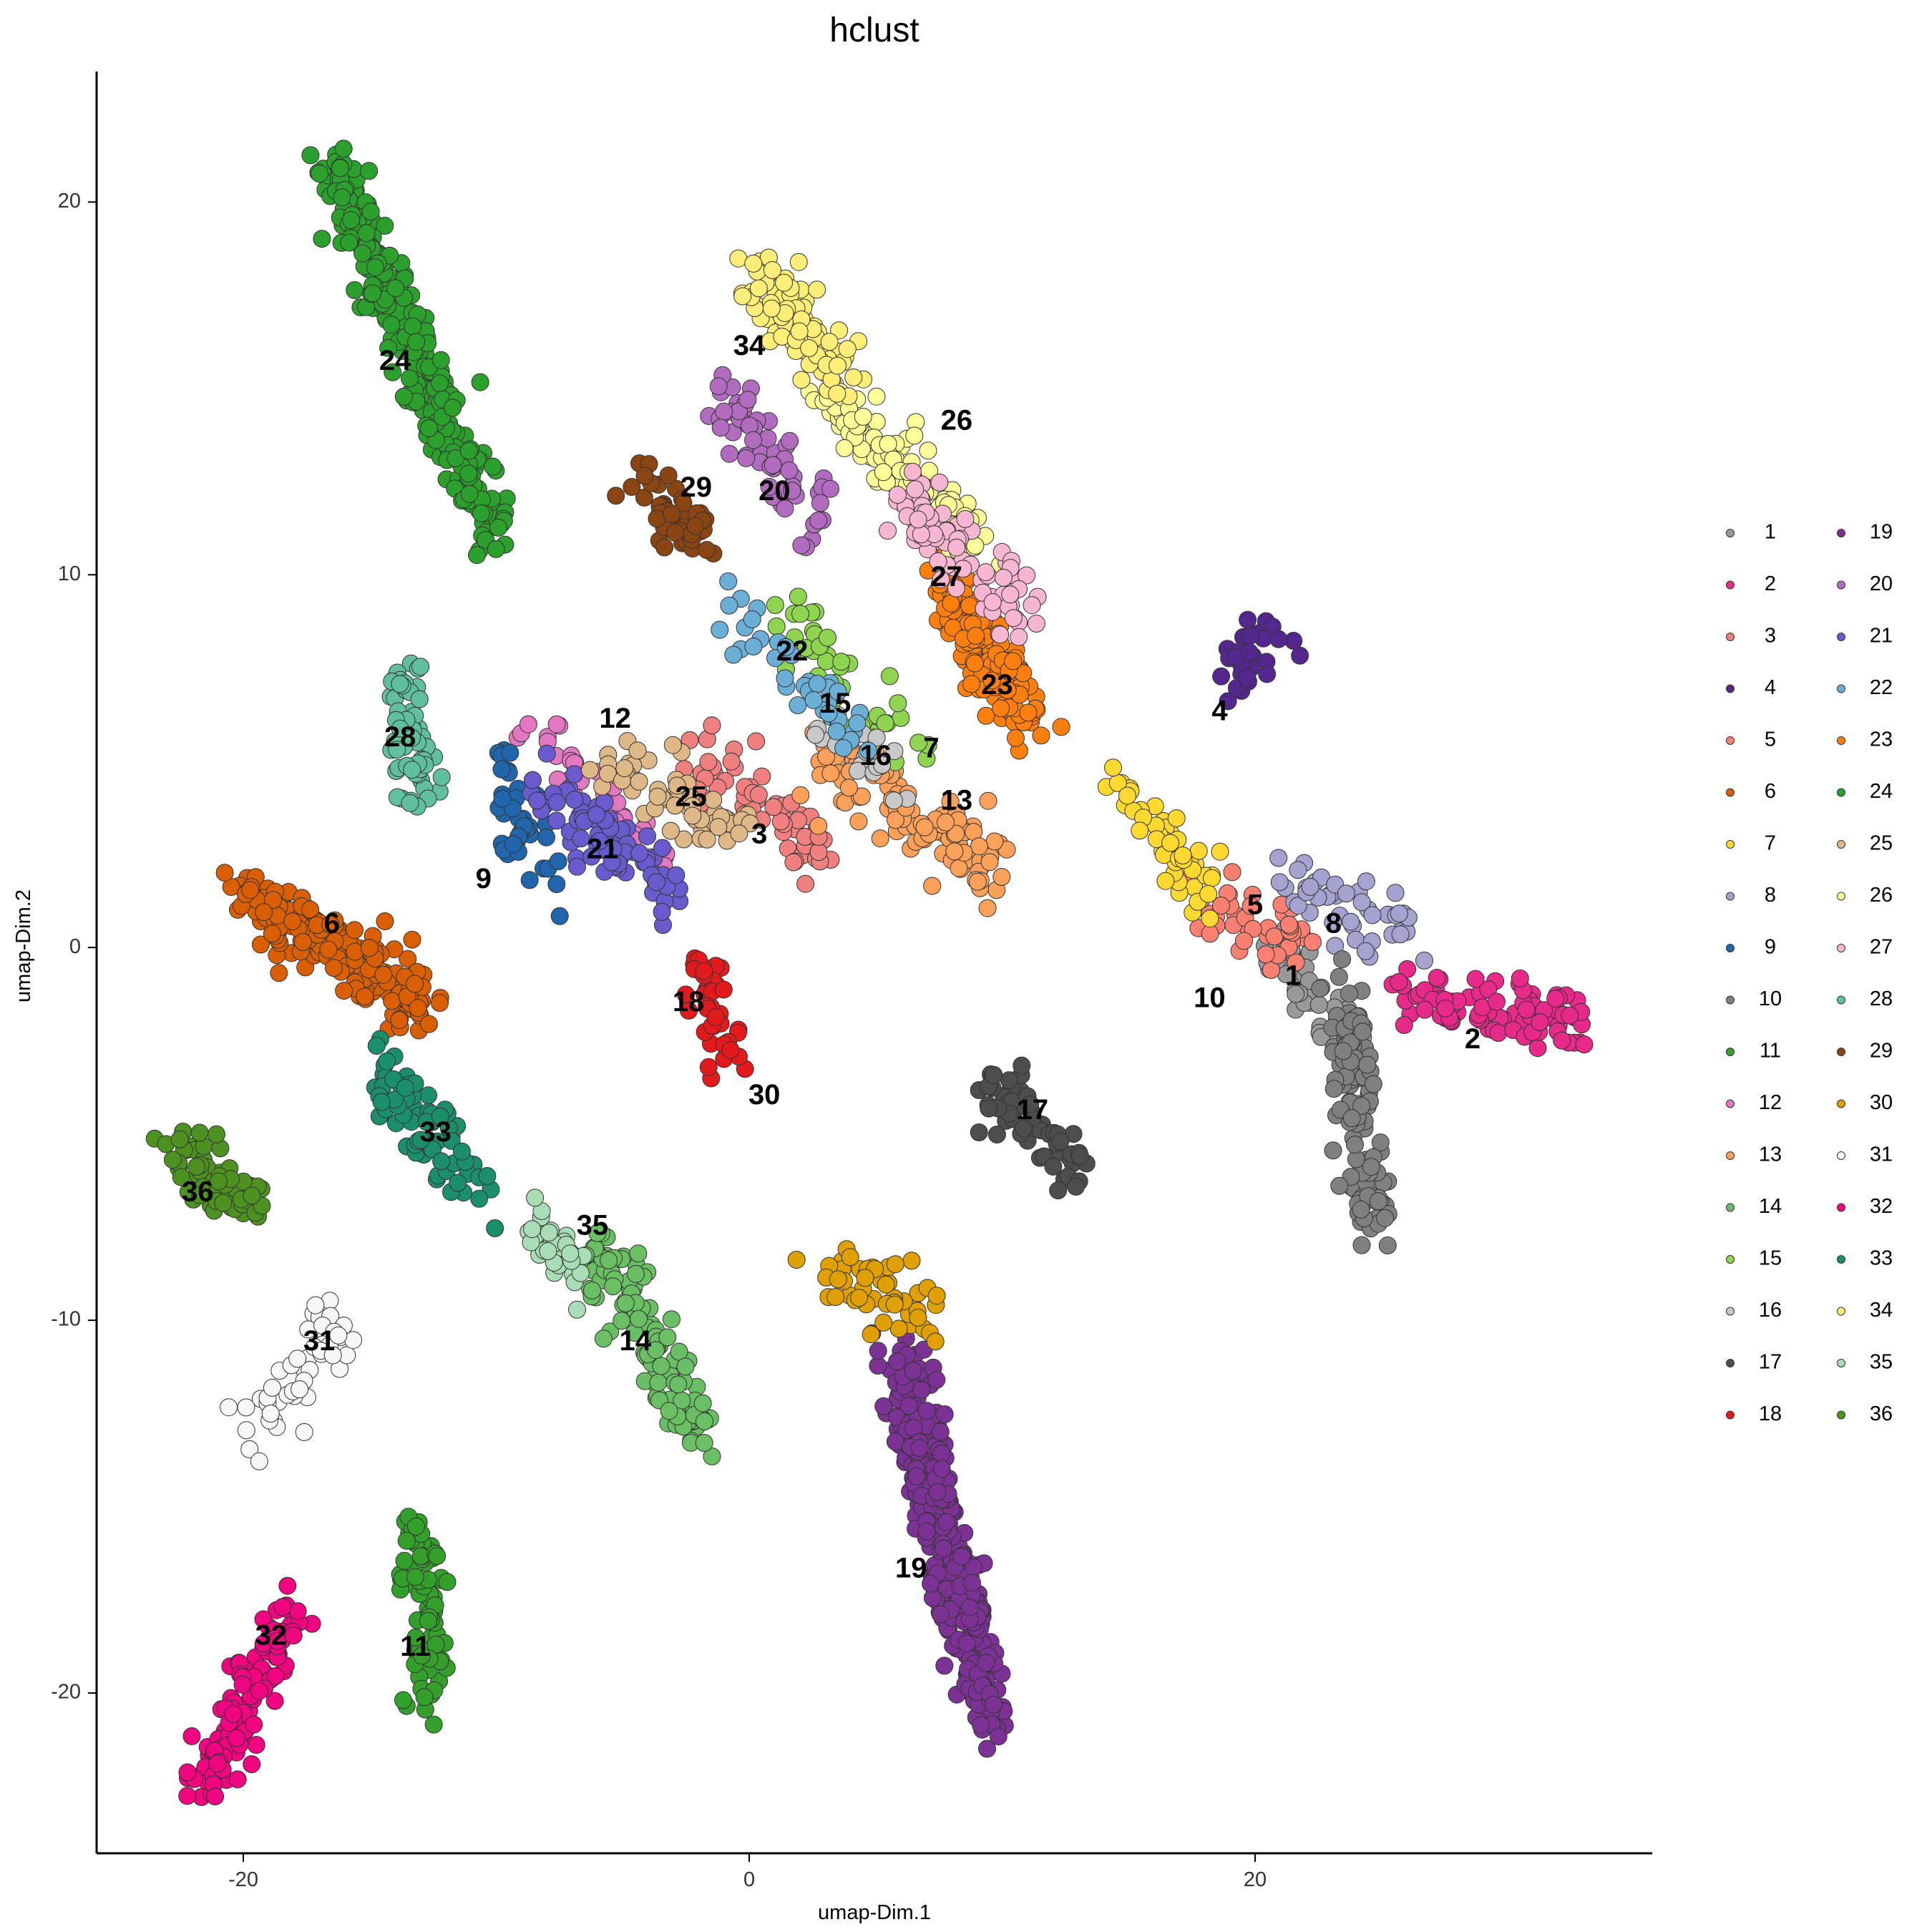 This screenshot has height=1932, width=1932. I want to click on legend-item: 16, so click(1754, 1310).